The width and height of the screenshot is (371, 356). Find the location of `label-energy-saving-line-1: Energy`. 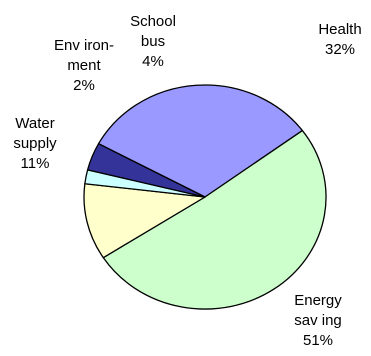

label-energy-saving-line-1: Energy is located at coordinates (318, 300).